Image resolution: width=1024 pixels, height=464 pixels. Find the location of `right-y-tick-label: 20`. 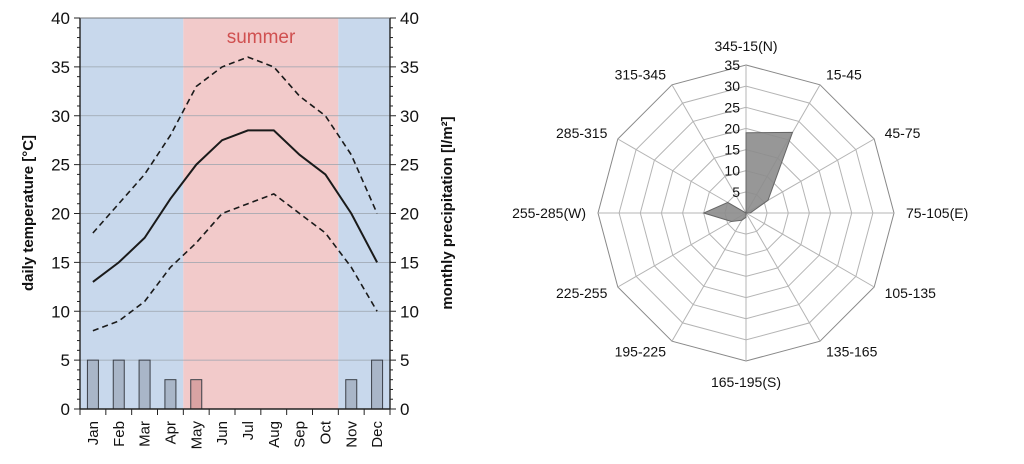

right-y-tick-label: 20 is located at coordinates (409, 214).